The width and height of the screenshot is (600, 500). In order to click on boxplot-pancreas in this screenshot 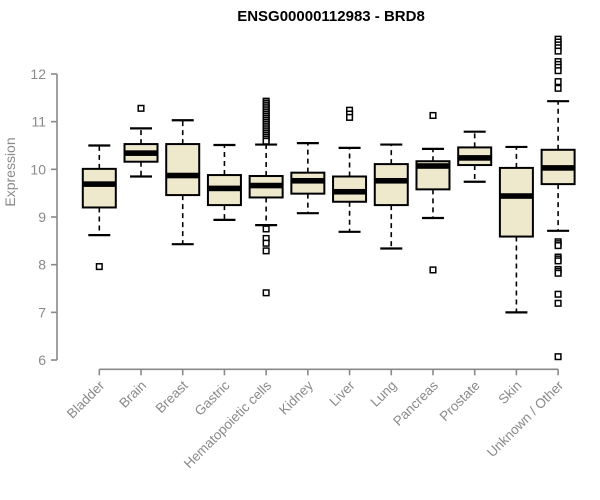, I will do `click(433, 192)`.